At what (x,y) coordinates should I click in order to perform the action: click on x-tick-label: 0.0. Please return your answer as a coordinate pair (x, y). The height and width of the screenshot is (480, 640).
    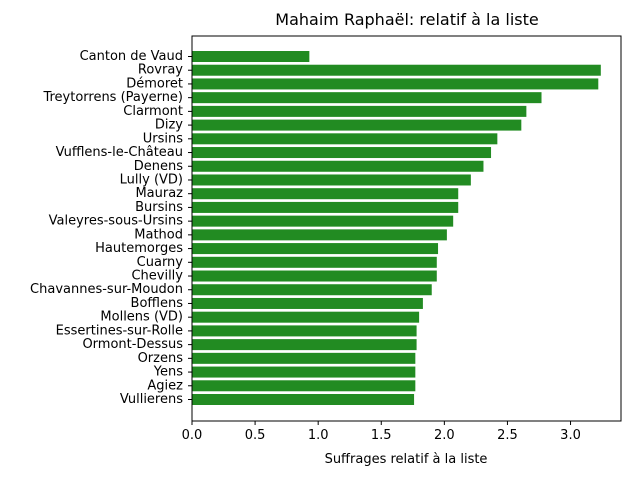
    Looking at the image, I should click on (192, 435).